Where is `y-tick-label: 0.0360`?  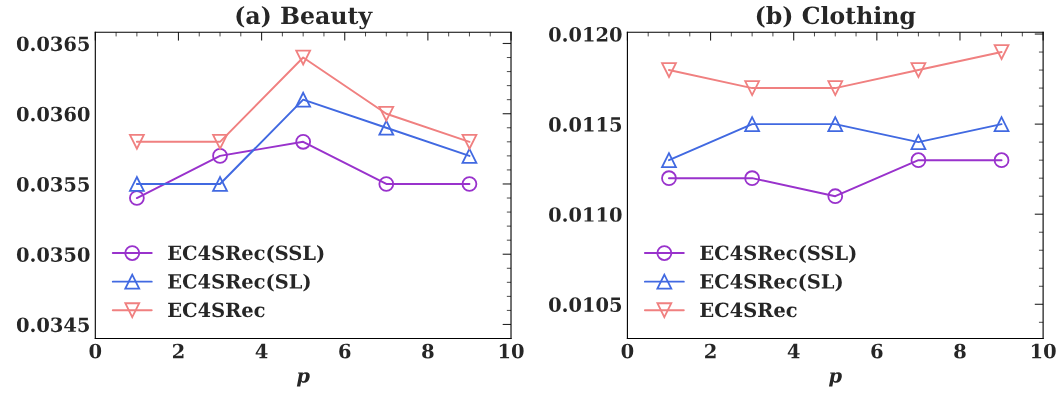 y-tick-label: 0.0360 is located at coordinates (53, 114).